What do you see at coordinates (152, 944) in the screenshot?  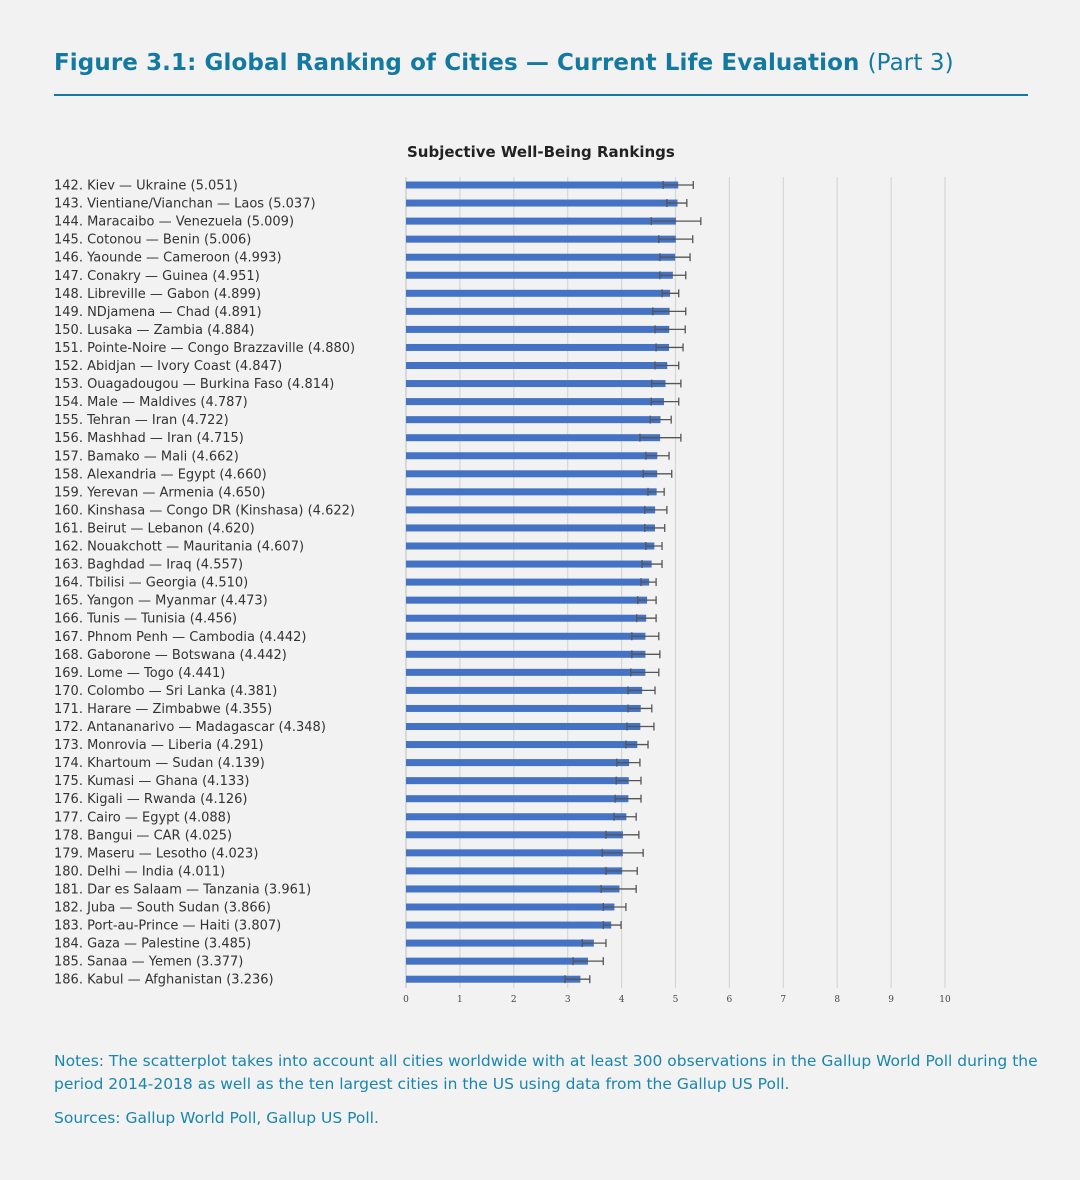 I see `city-label: 184. Gaza — Palestine (3.485)` at bounding box center [152, 944].